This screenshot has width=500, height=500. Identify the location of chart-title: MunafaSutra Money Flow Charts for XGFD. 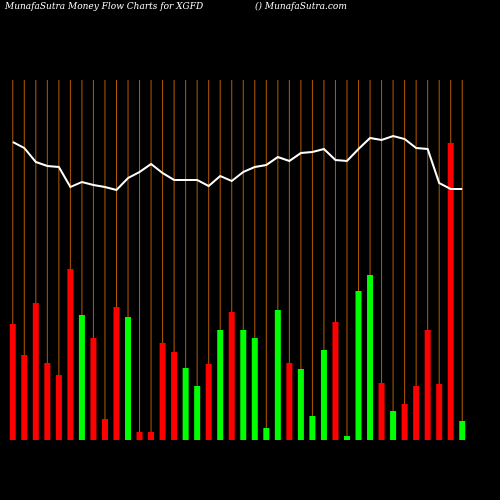
(103, 7).